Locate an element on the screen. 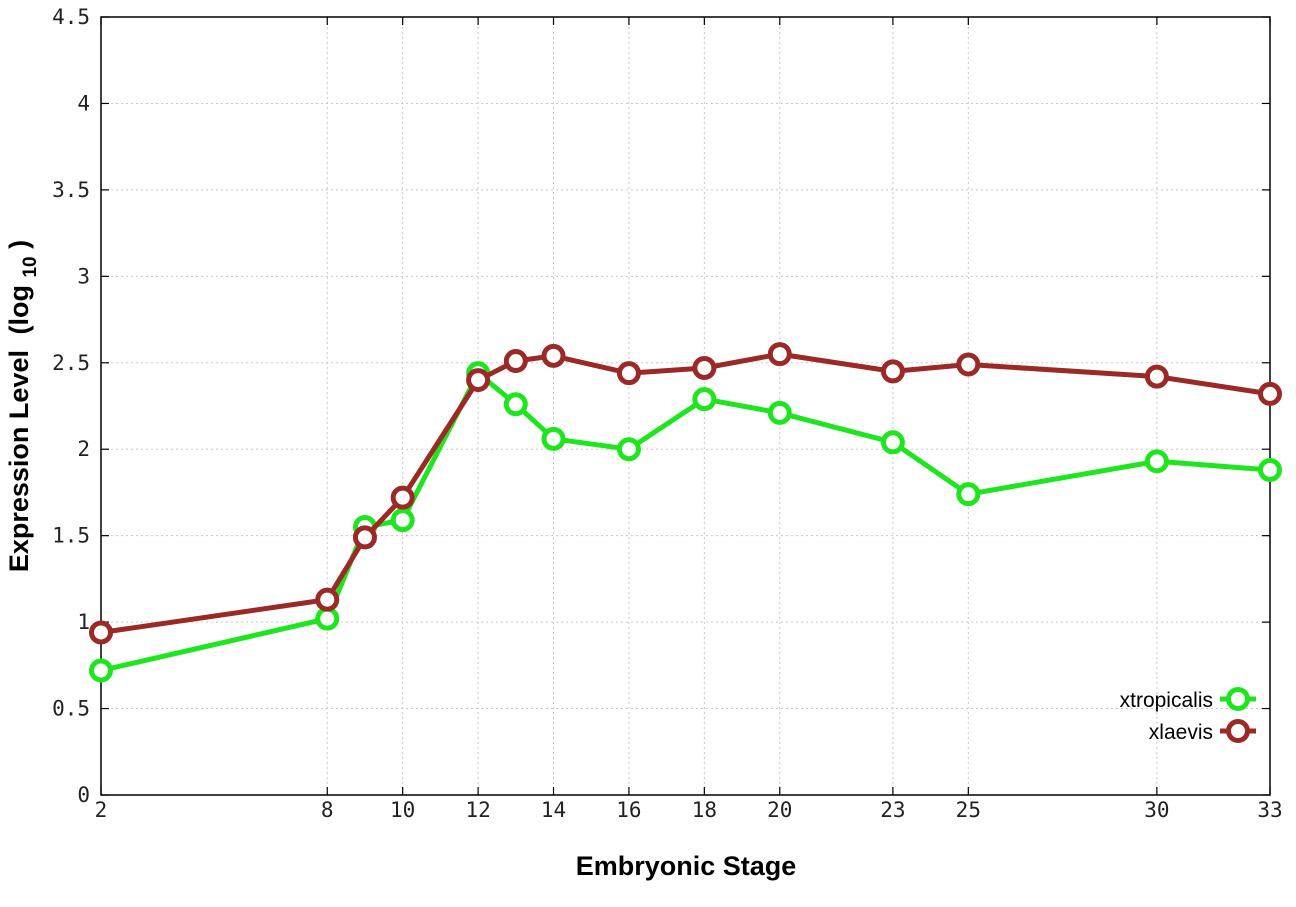 The height and width of the screenshot is (907, 1296). y-tick-label: 2.5 is located at coordinates (71, 363).